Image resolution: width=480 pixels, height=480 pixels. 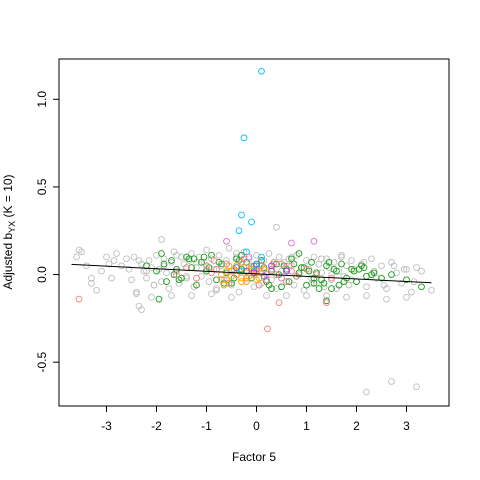 I want to click on y-tick-label-0: -0.5, so click(x=42, y=362).